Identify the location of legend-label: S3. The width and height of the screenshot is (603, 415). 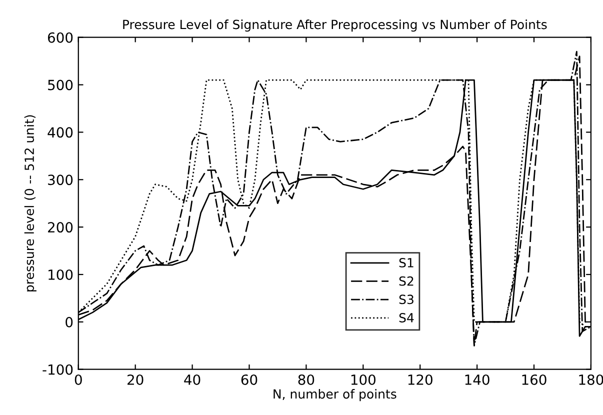
(406, 299).